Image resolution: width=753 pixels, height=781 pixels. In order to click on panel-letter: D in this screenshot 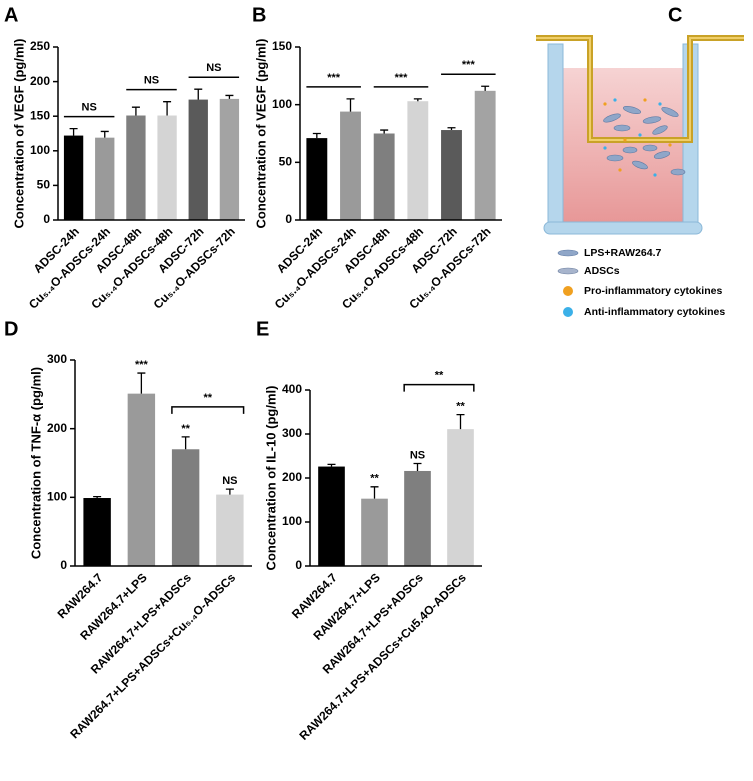, I will do `click(11, 329)`.